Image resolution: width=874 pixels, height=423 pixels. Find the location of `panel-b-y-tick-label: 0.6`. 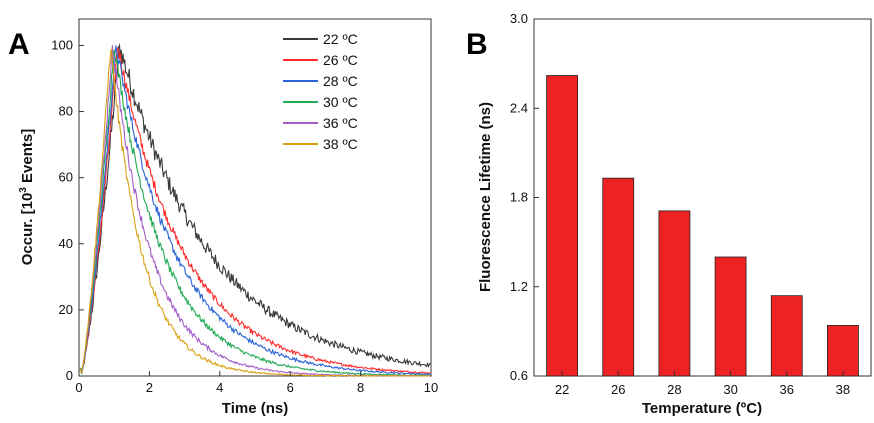

panel-b-y-tick-label: 0.6 is located at coordinates (519, 375).